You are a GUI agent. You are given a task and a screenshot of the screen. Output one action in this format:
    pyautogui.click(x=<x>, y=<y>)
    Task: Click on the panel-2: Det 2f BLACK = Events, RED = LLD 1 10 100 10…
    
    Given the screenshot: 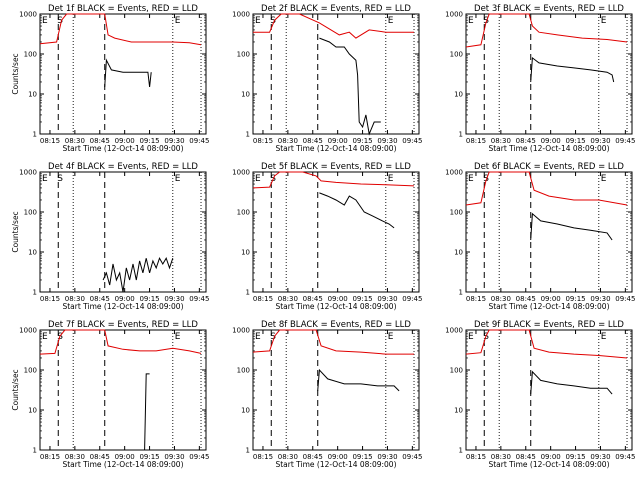 What is the action you would take?
    pyautogui.click(x=327, y=78)
    